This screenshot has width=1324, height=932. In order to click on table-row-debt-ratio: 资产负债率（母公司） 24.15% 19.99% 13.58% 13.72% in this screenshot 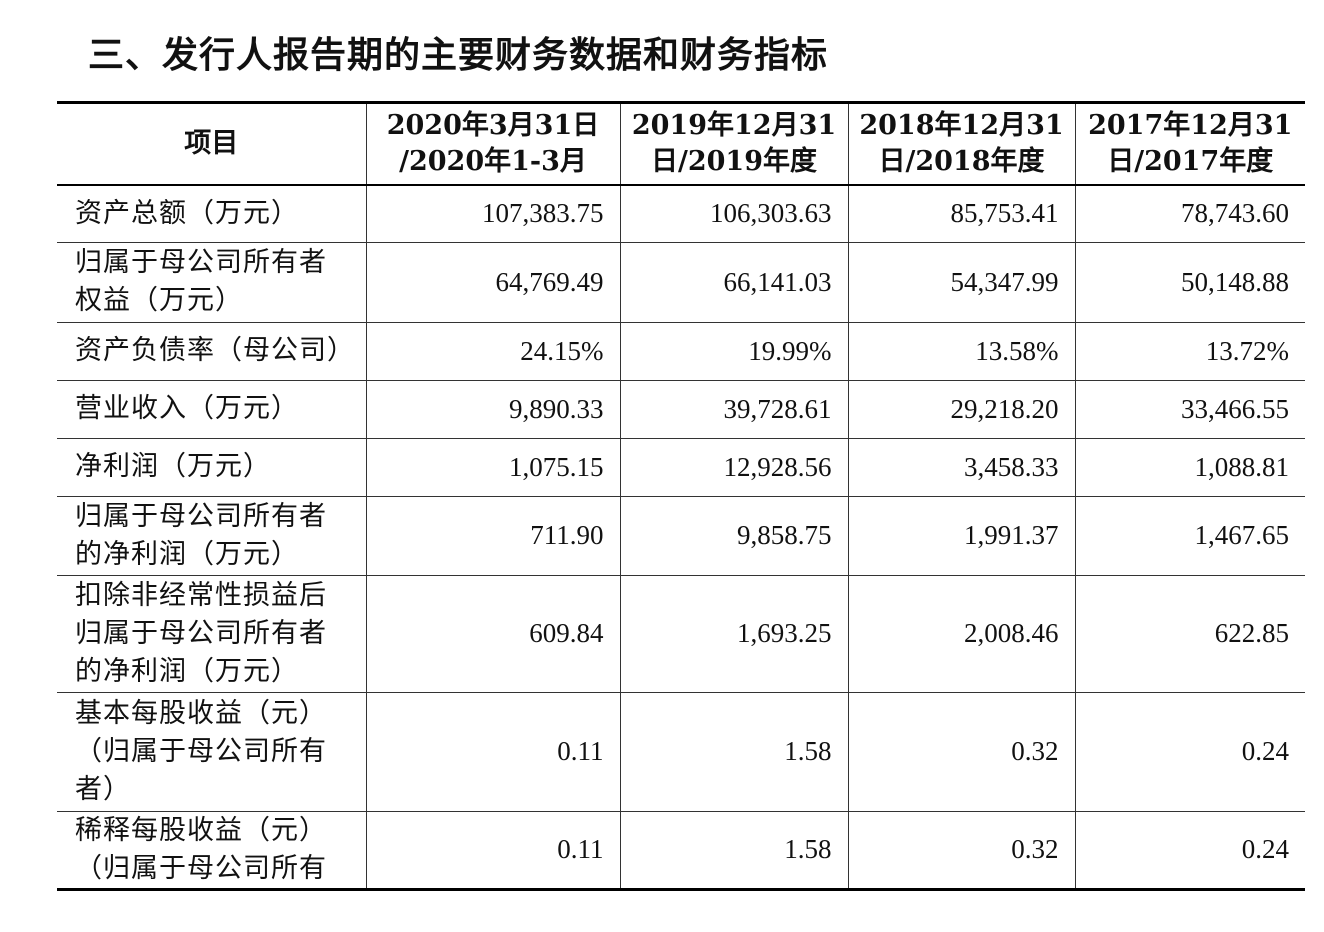, I will do `click(681, 351)`.